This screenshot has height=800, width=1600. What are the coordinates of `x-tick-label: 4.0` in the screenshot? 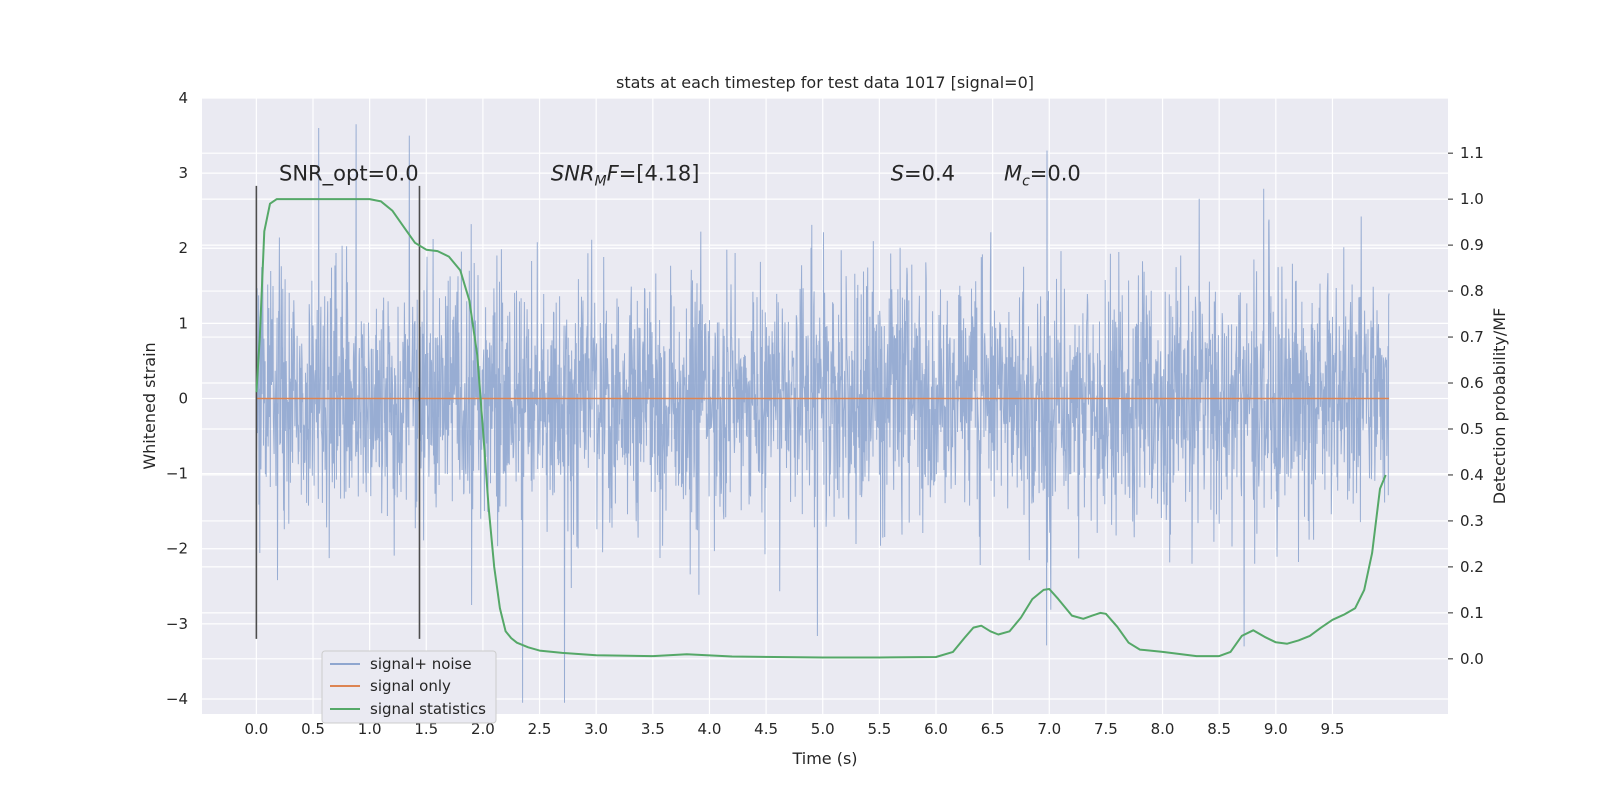 It's located at (710, 729).